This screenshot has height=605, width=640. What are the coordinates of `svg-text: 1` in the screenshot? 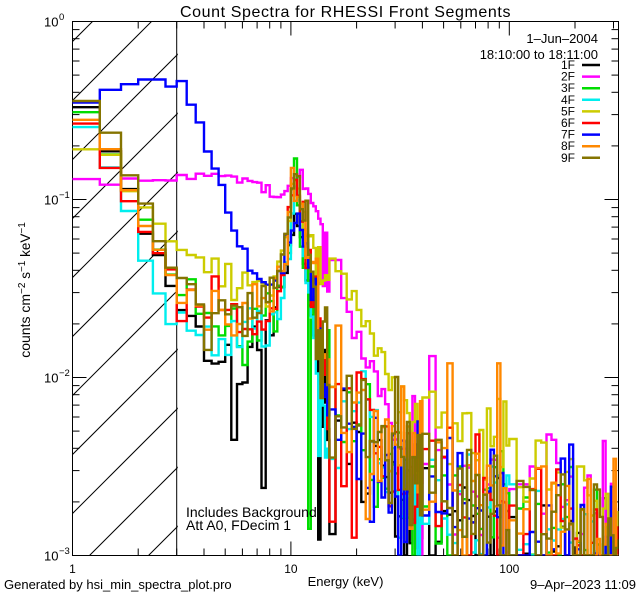 It's located at (72, 569).